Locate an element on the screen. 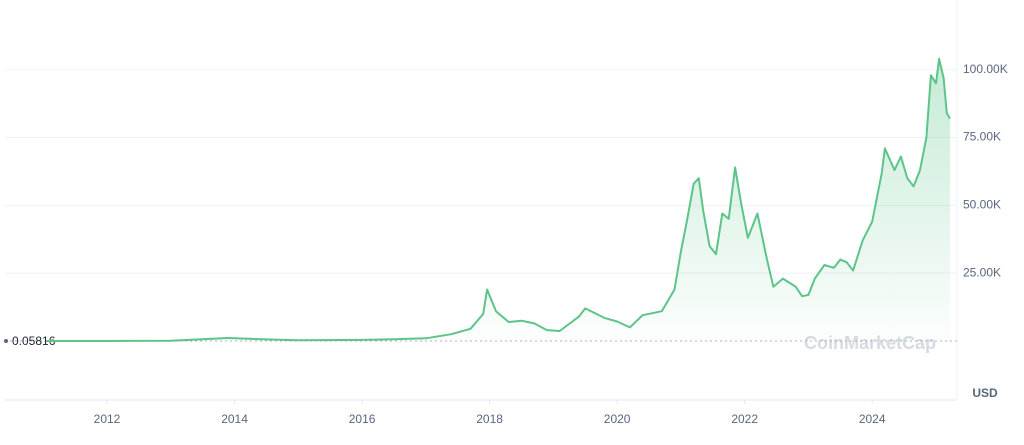  x-tick-label: 2014 is located at coordinates (234, 419).